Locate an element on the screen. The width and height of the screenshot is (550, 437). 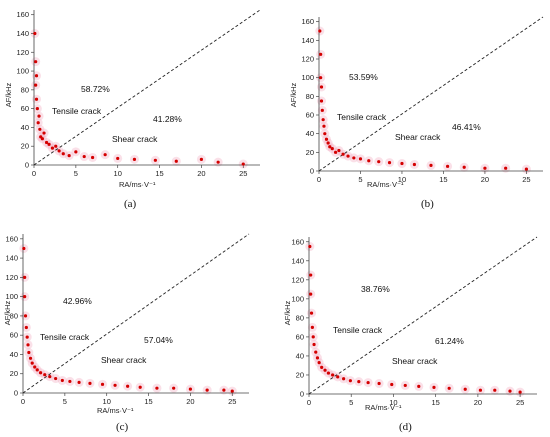
y-axis-label: AF/kHz is located at coordinates (287, 312).